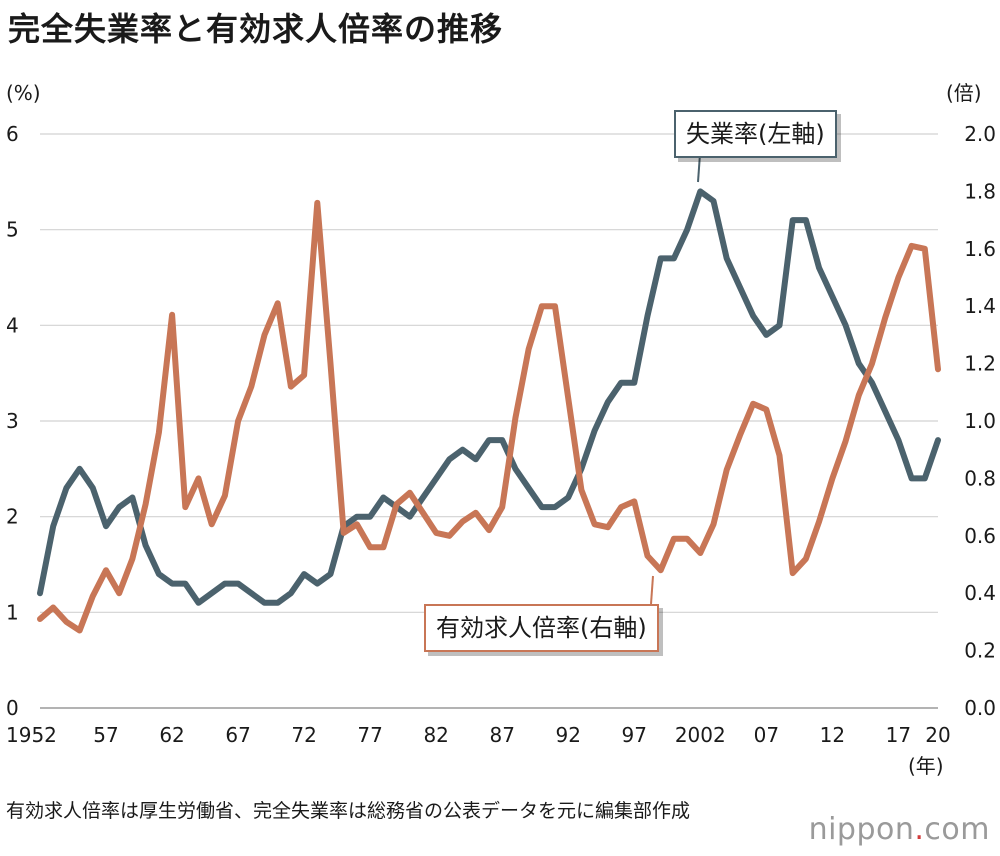 This screenshot has width=1000, height=856. What do you see at coordinates (501, 735) in the screenshot?
I see `x-tick-label: 87` at bounding box center [501, 735].